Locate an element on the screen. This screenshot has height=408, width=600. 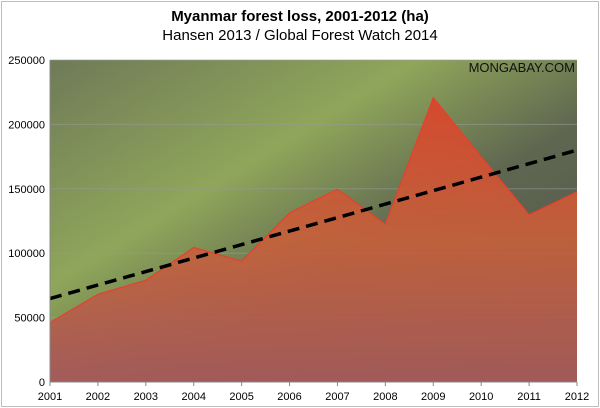
x-tick-label: 2012 is located at coordinates (577, 397).